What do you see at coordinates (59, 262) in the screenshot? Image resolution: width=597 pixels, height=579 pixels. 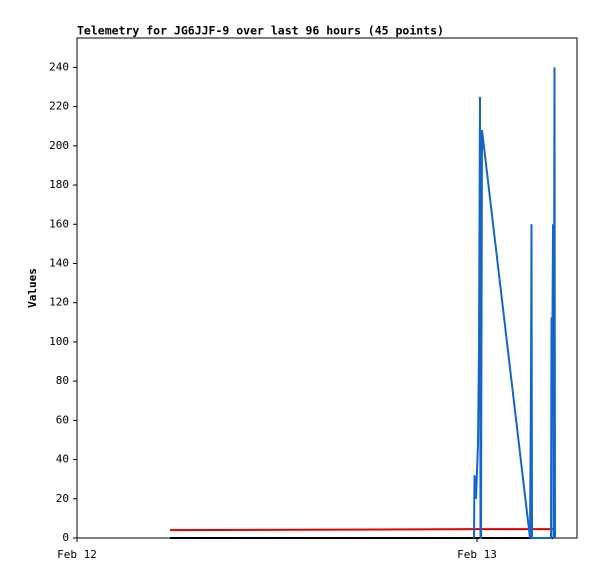 I see `y-tick-label: 140` at bounding box center [59, 262].